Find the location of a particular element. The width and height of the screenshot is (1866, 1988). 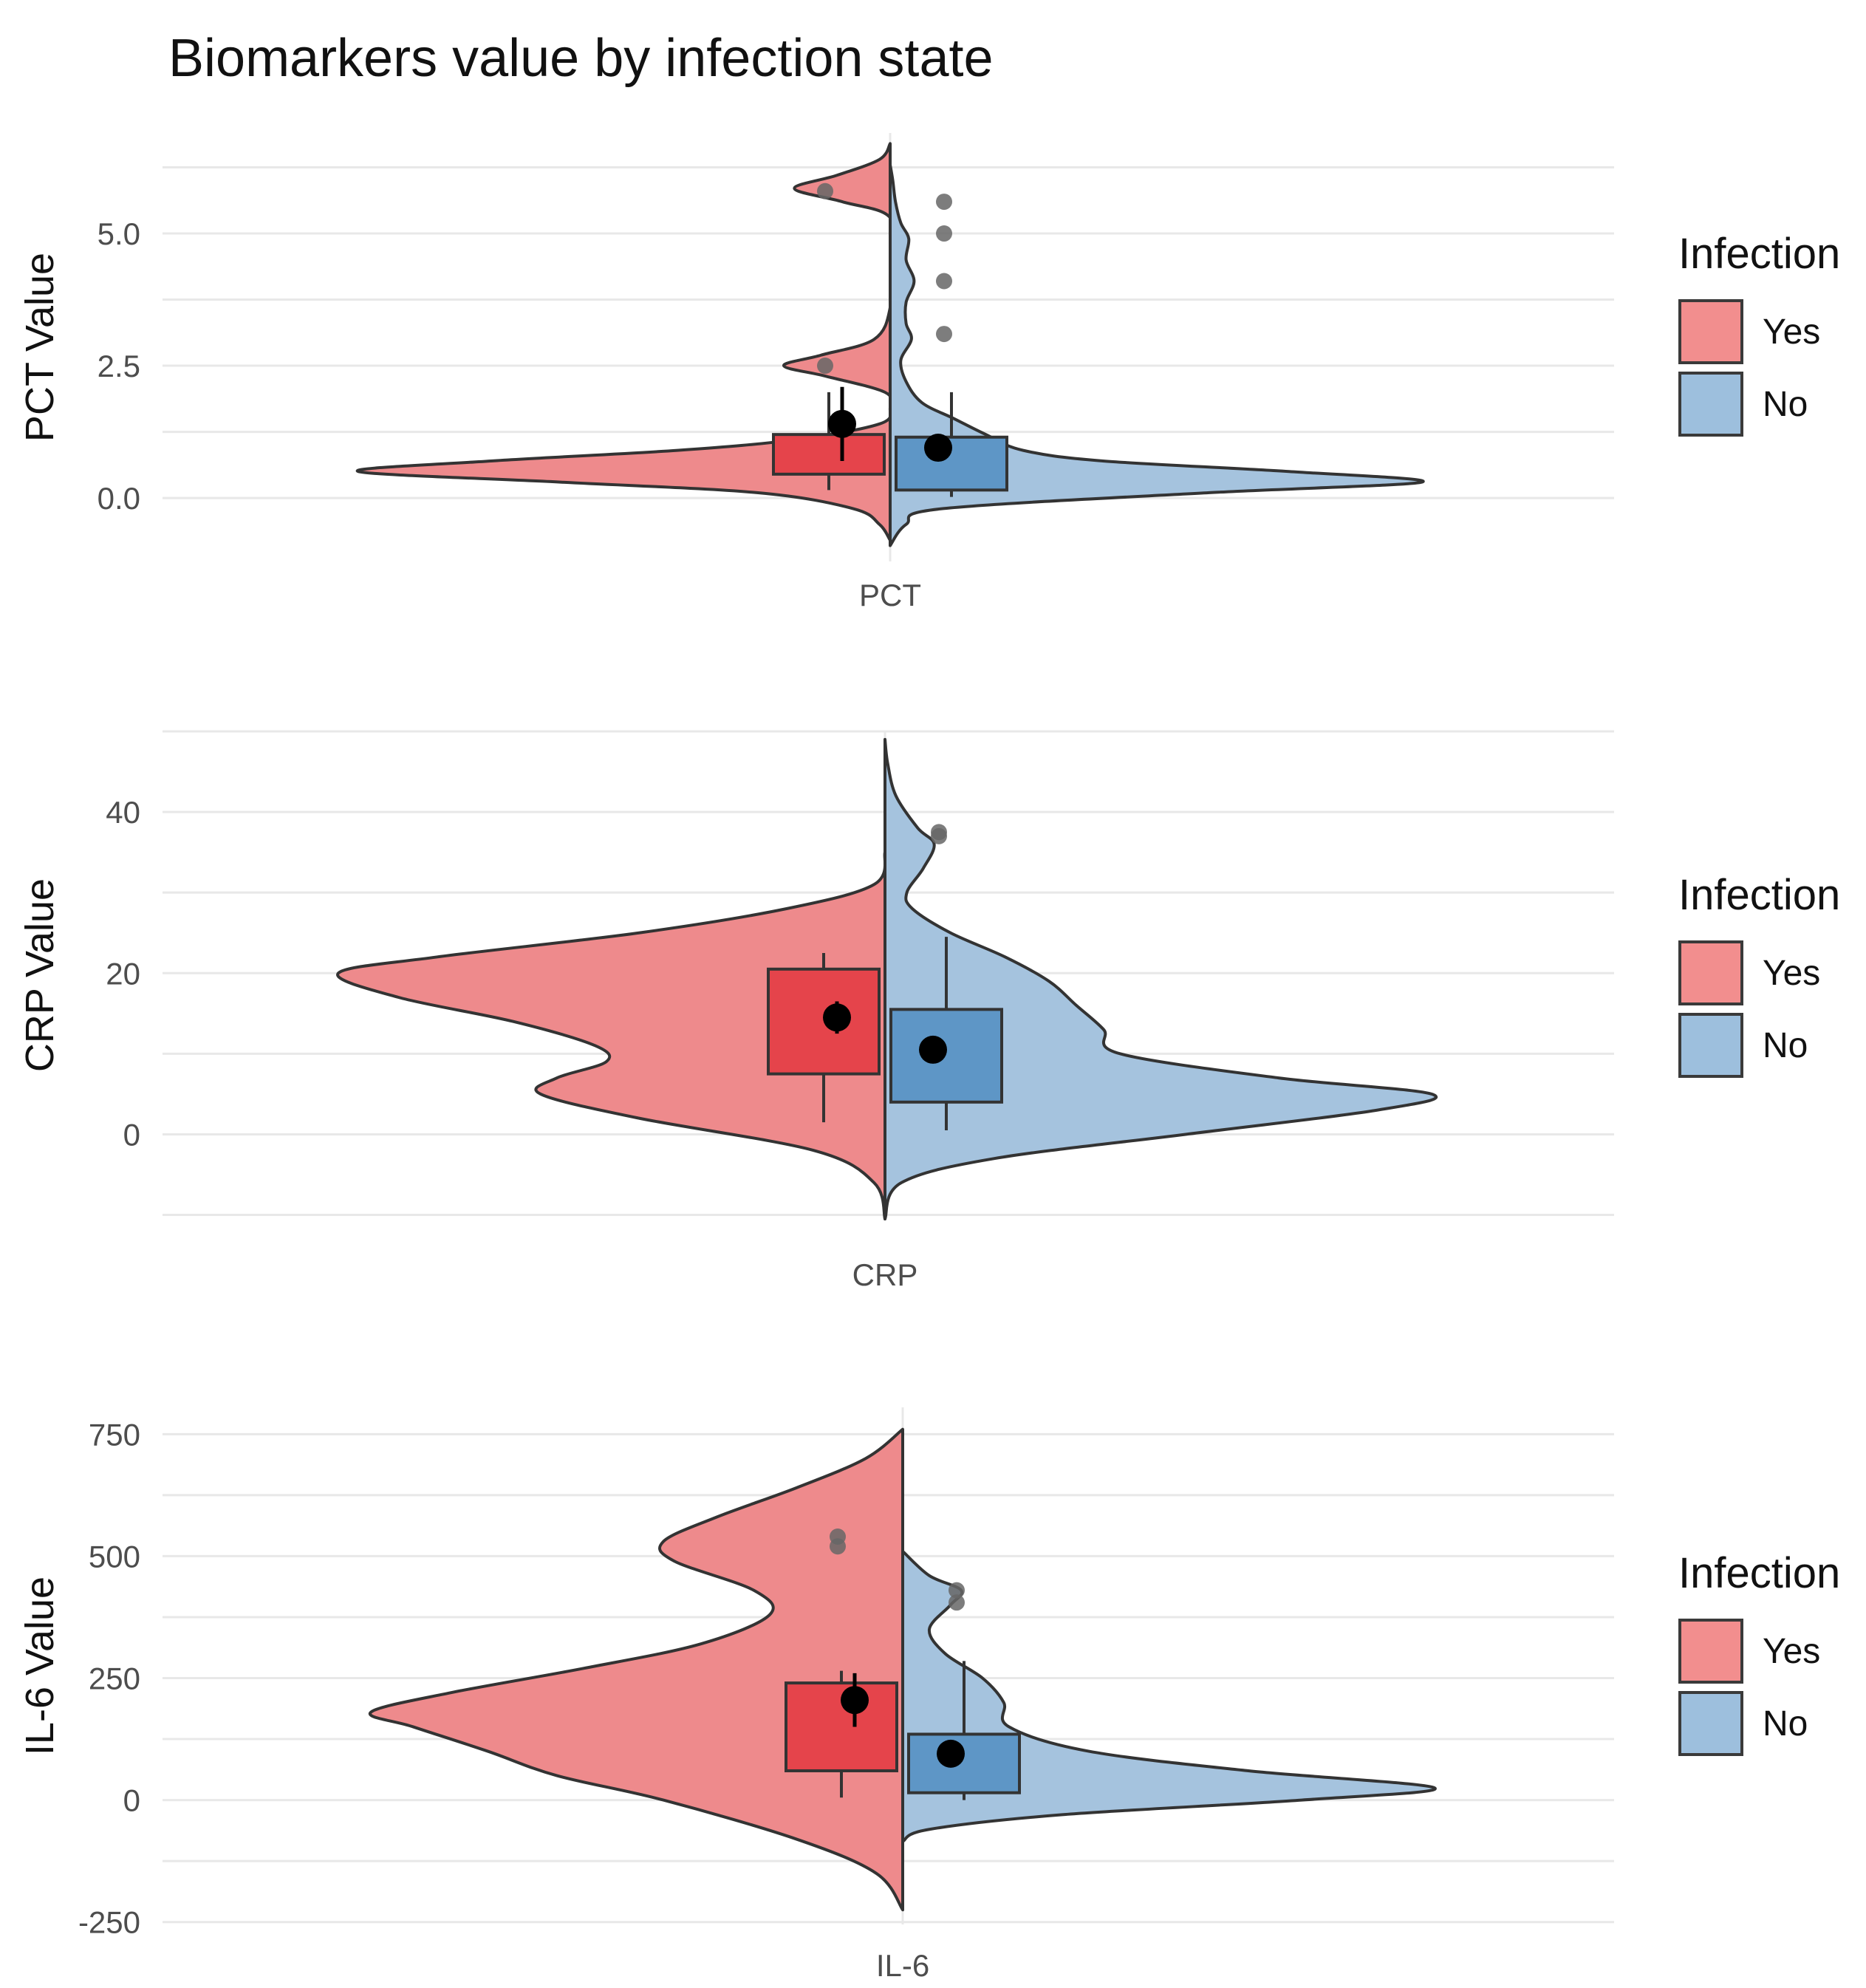

y-tick-label: 20 is located at coordinates (123, 973).